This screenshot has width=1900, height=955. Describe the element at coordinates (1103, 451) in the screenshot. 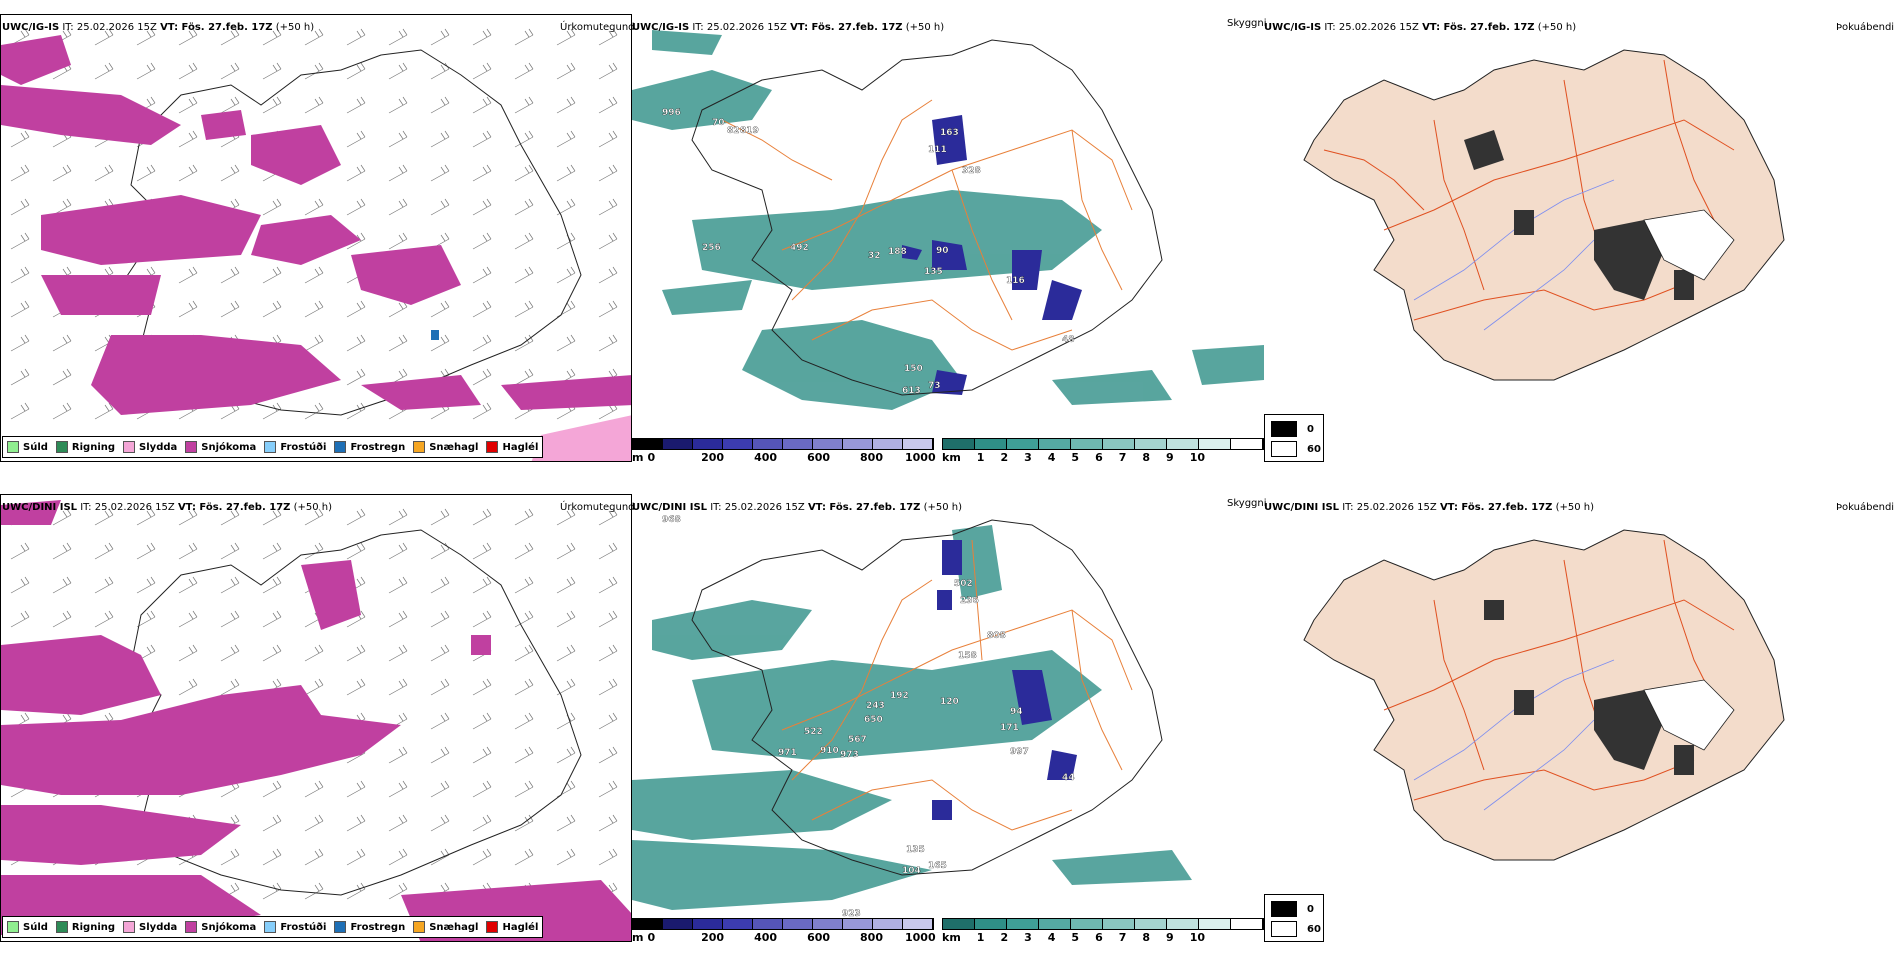

I see `visibility-colorbar-top: km 1 2 3 4 5 6 7 8 9 10` at that location.